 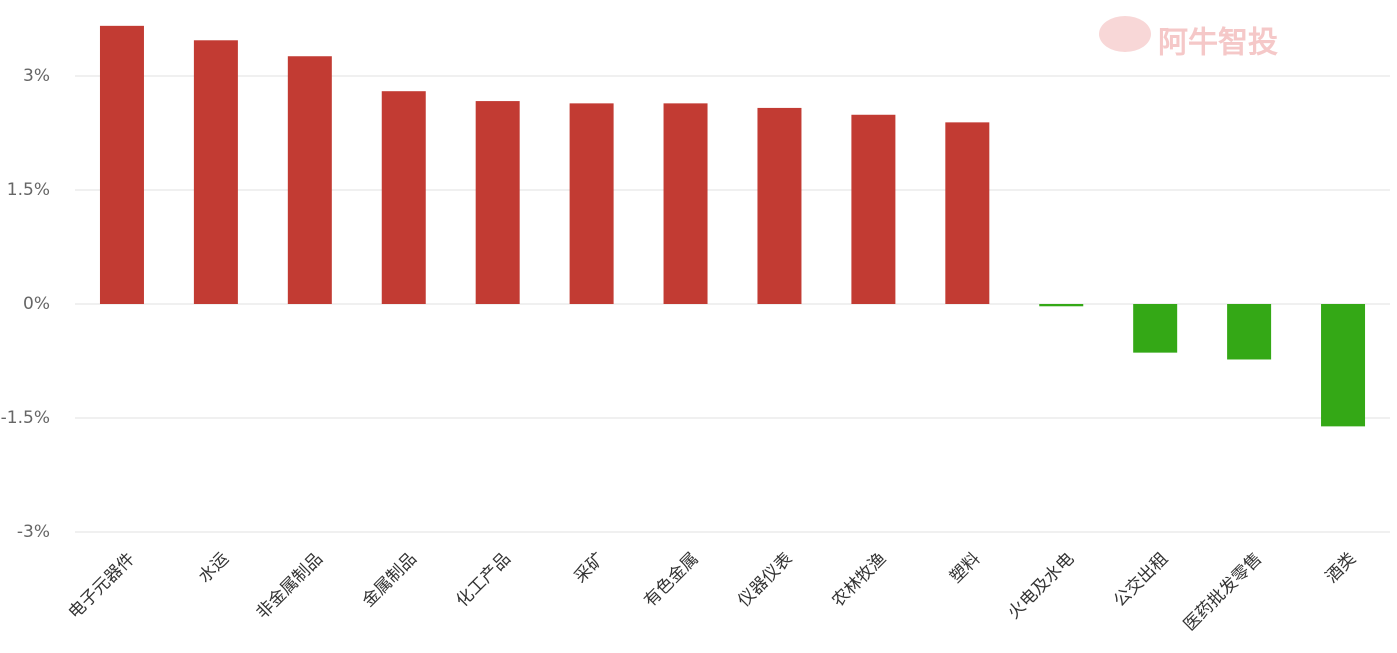 What do you see at coordinates (290, 586) in the screenshot?
I see `x-tick-label: 非金属制品` at bounding box center [290, 586].